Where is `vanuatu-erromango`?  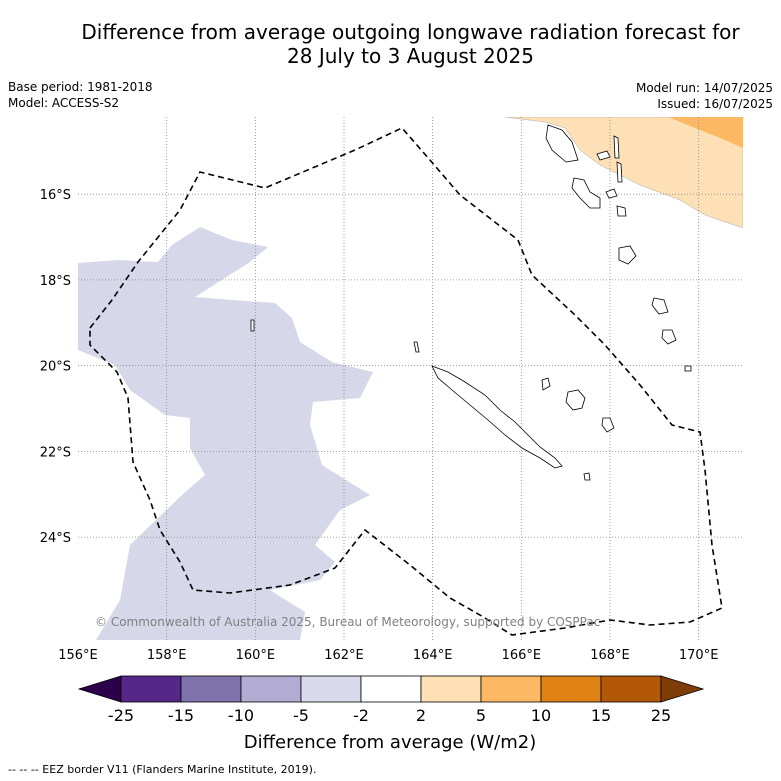
vanuatu-erromango is located at coordinates (627, 255).